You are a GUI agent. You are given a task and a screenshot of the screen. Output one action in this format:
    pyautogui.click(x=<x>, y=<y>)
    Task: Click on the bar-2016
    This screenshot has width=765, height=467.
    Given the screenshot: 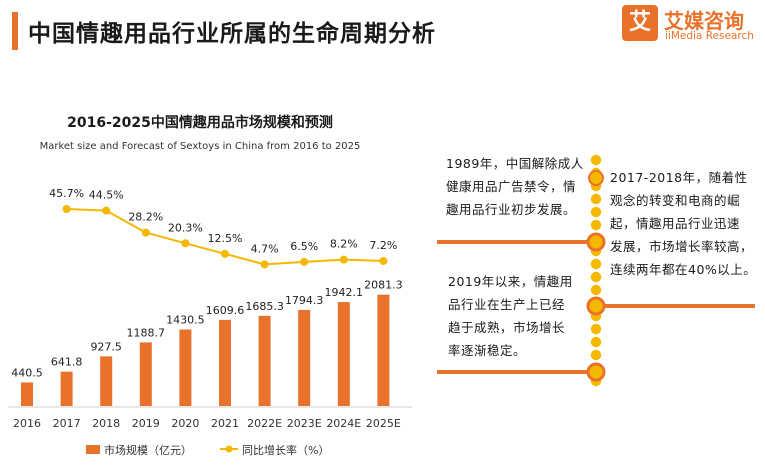 What is the action you would take?
    pyautogui.click(x=27, y=394)
    